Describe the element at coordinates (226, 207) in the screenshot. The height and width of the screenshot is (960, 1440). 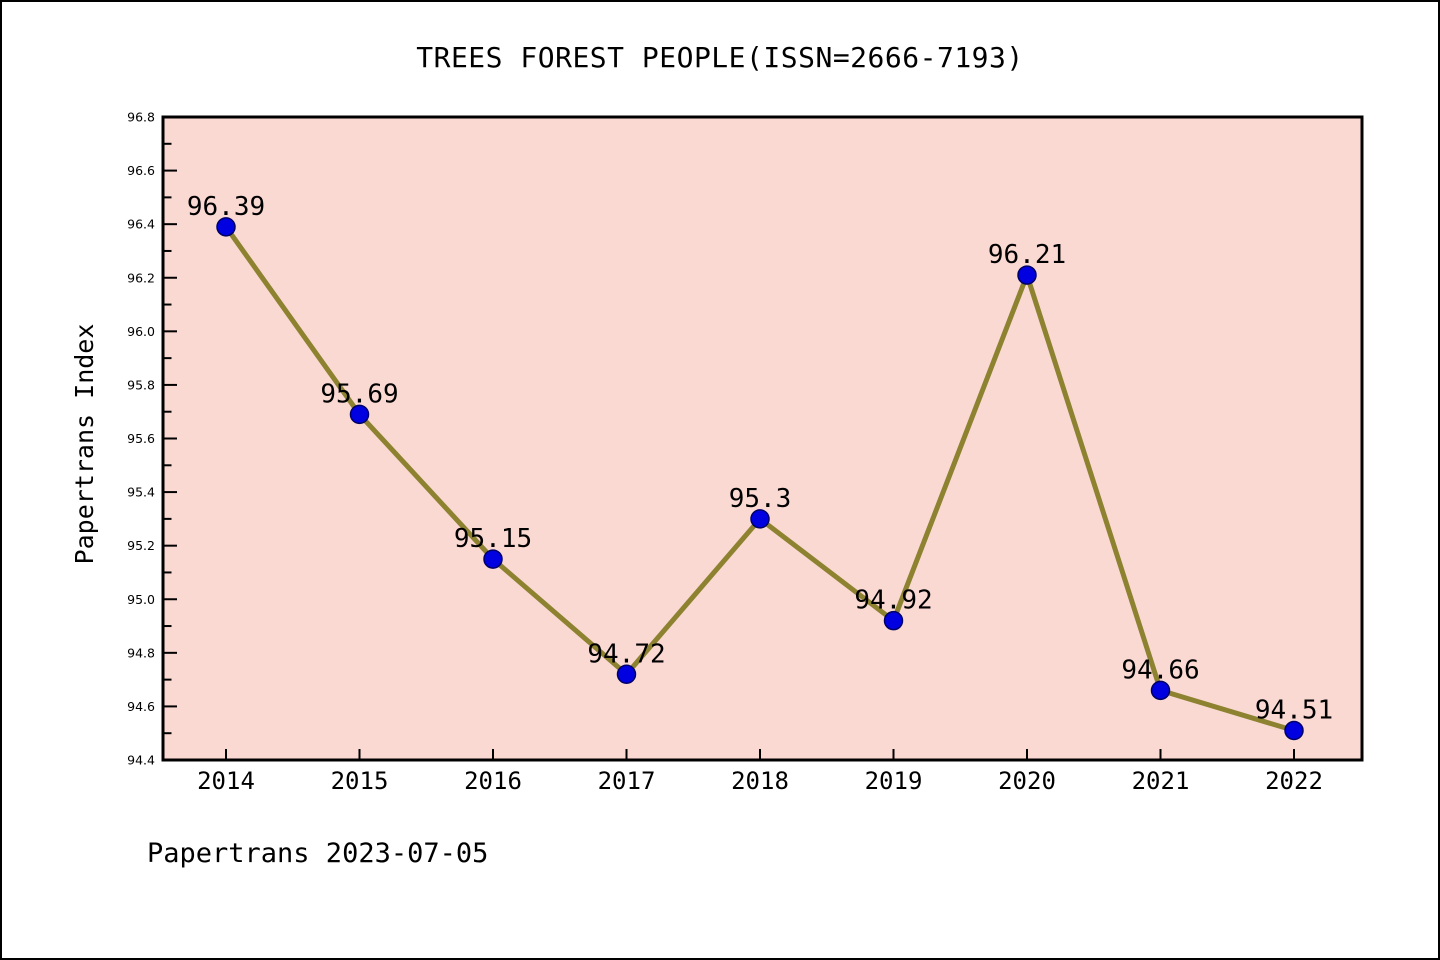
I see `point-label-2014: 96.39` at that location.